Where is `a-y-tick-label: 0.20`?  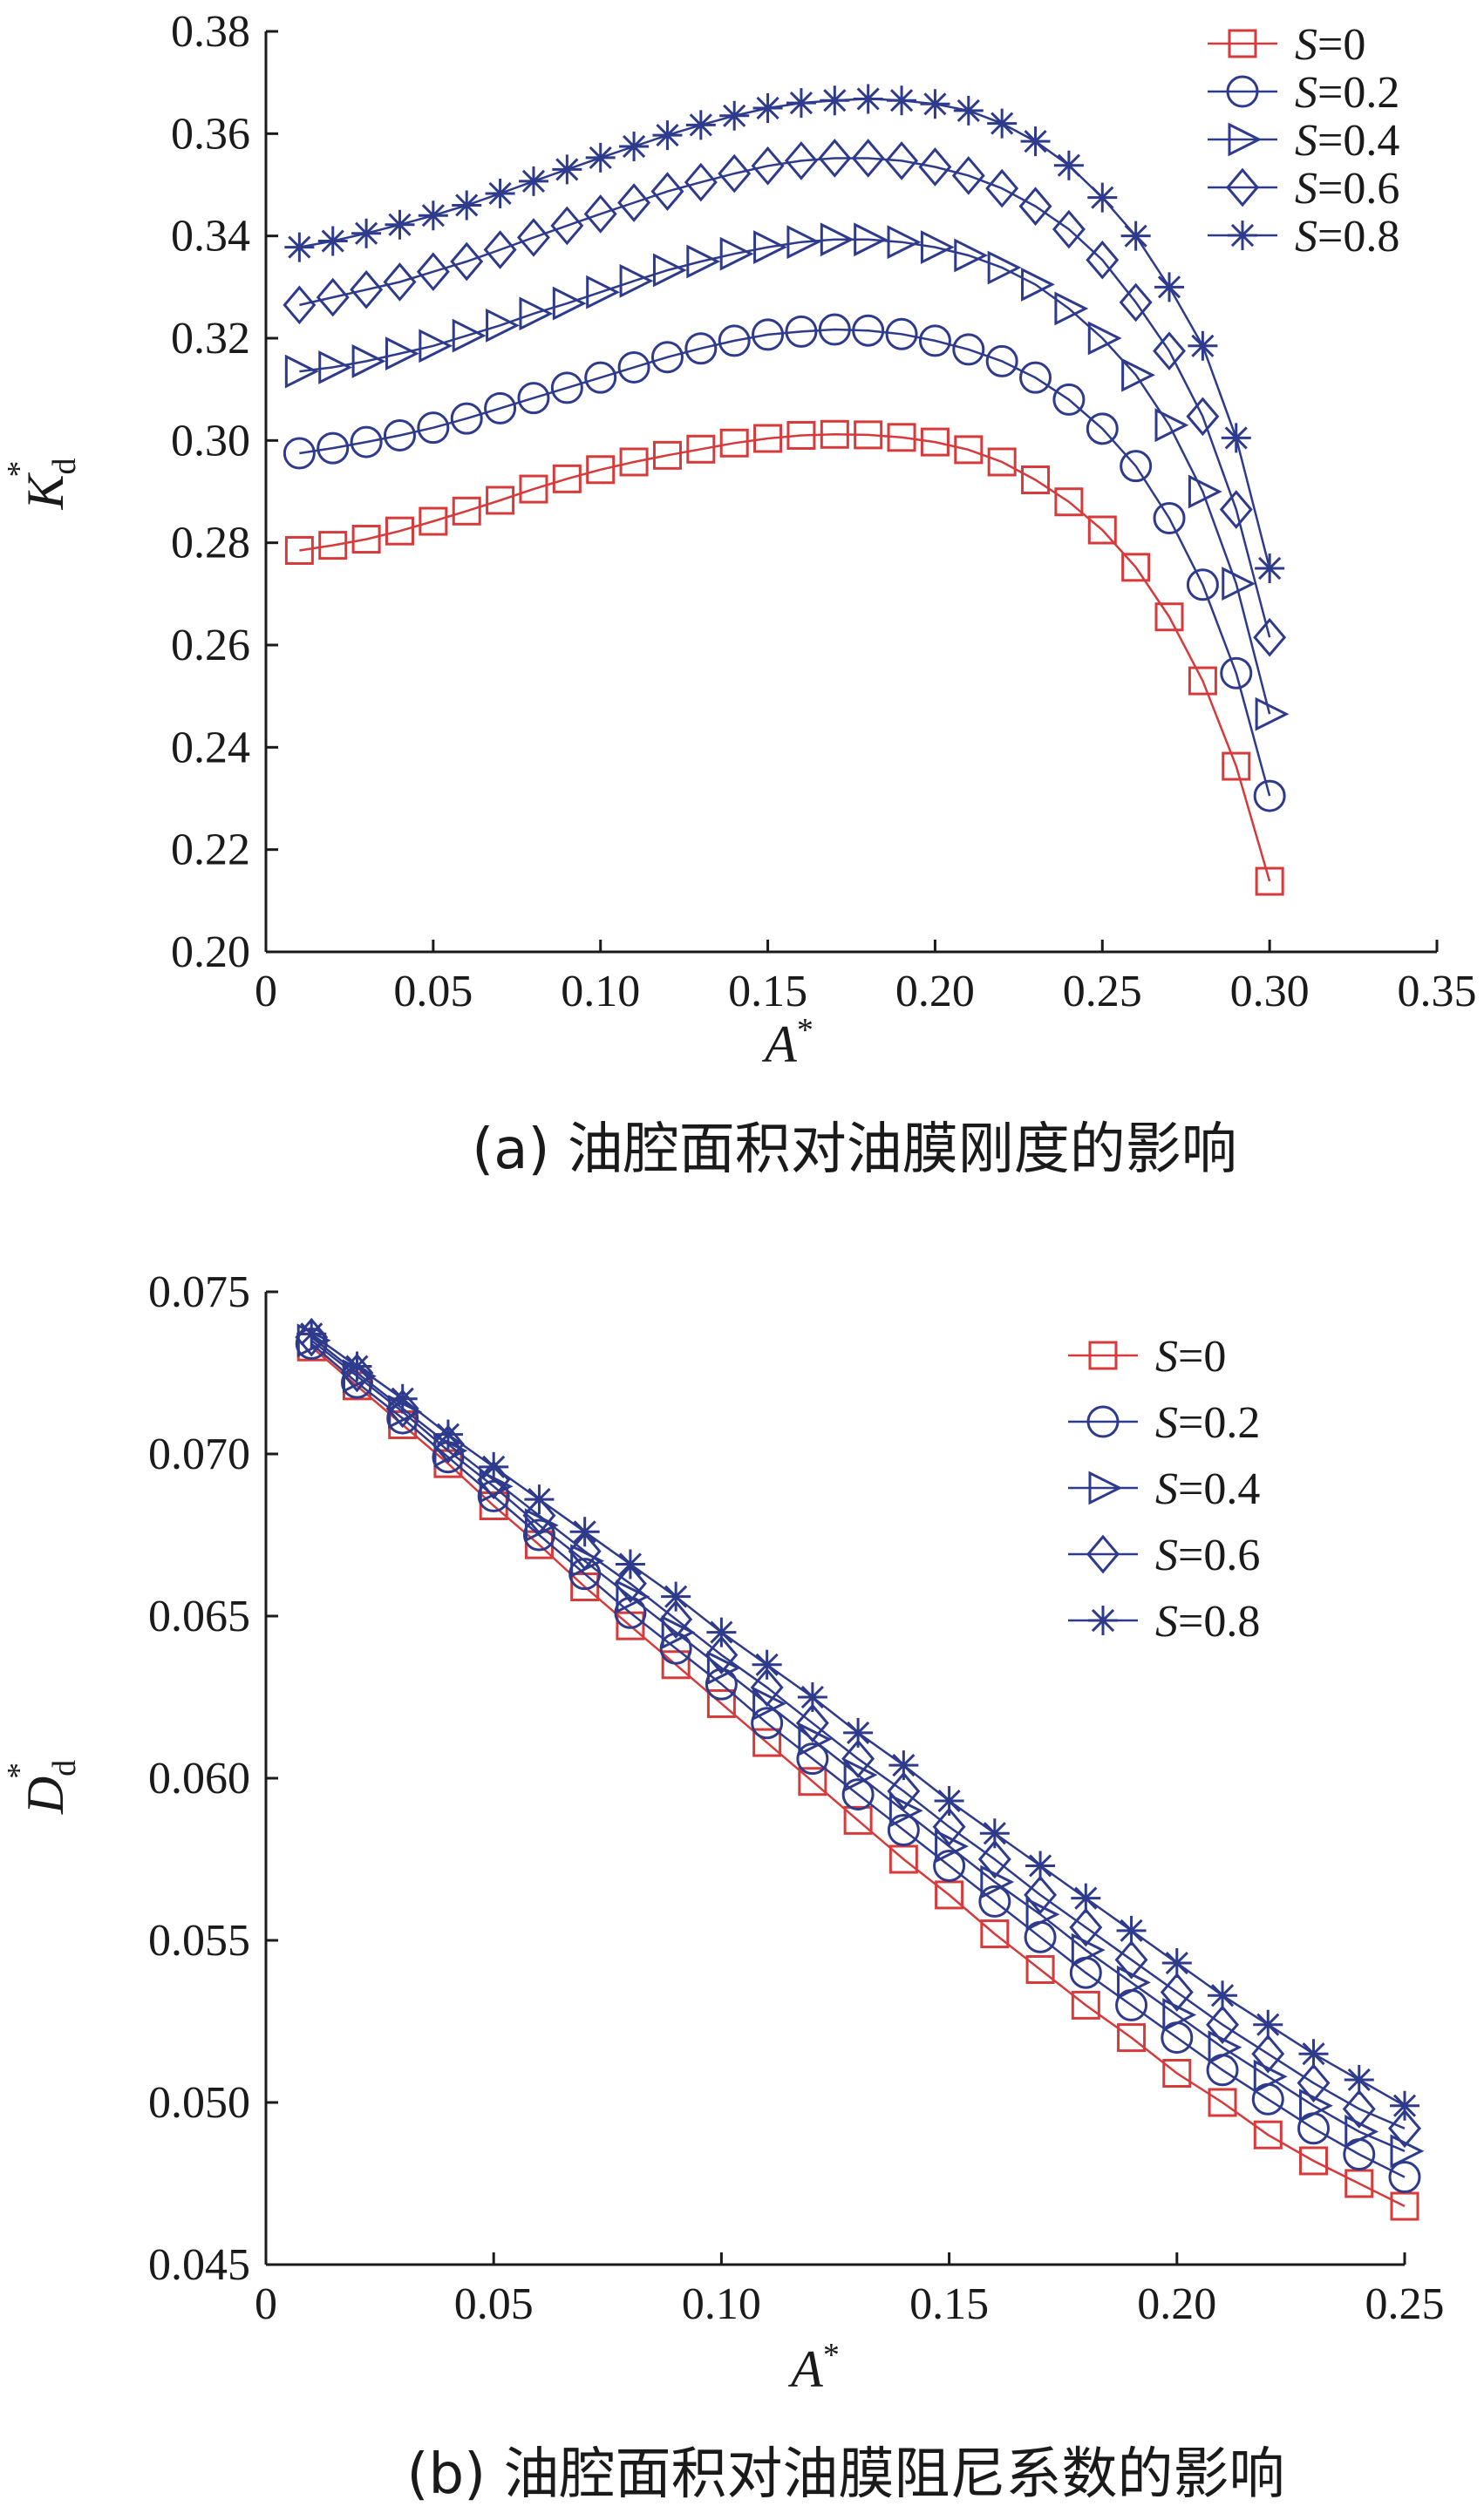 a-y-tick-label: 0.20 is located at coordinates (210, 952).